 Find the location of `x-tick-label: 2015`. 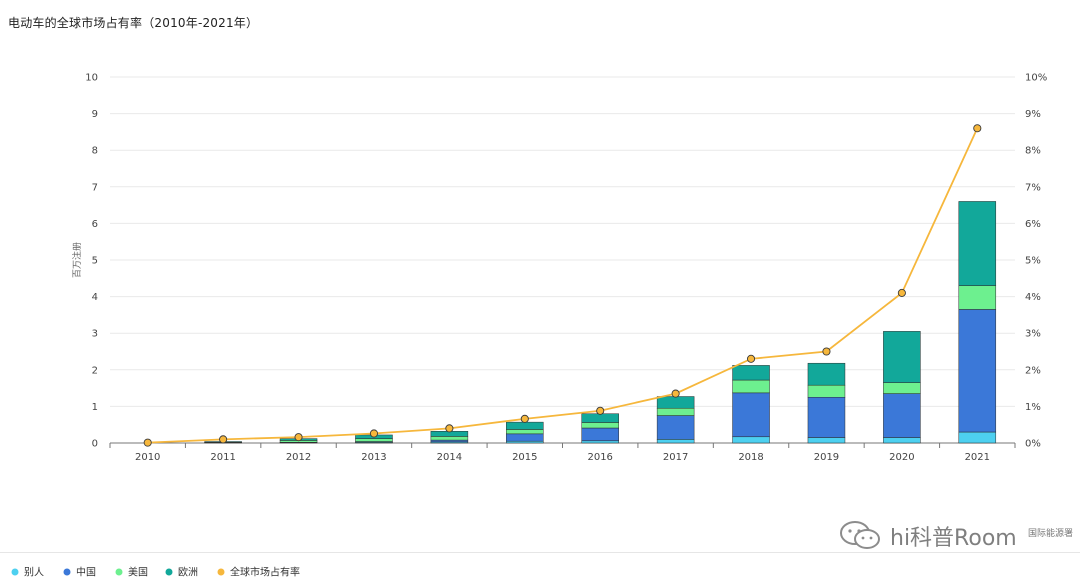

x-tick-label: 2015 is located at coordinates (524, 457).